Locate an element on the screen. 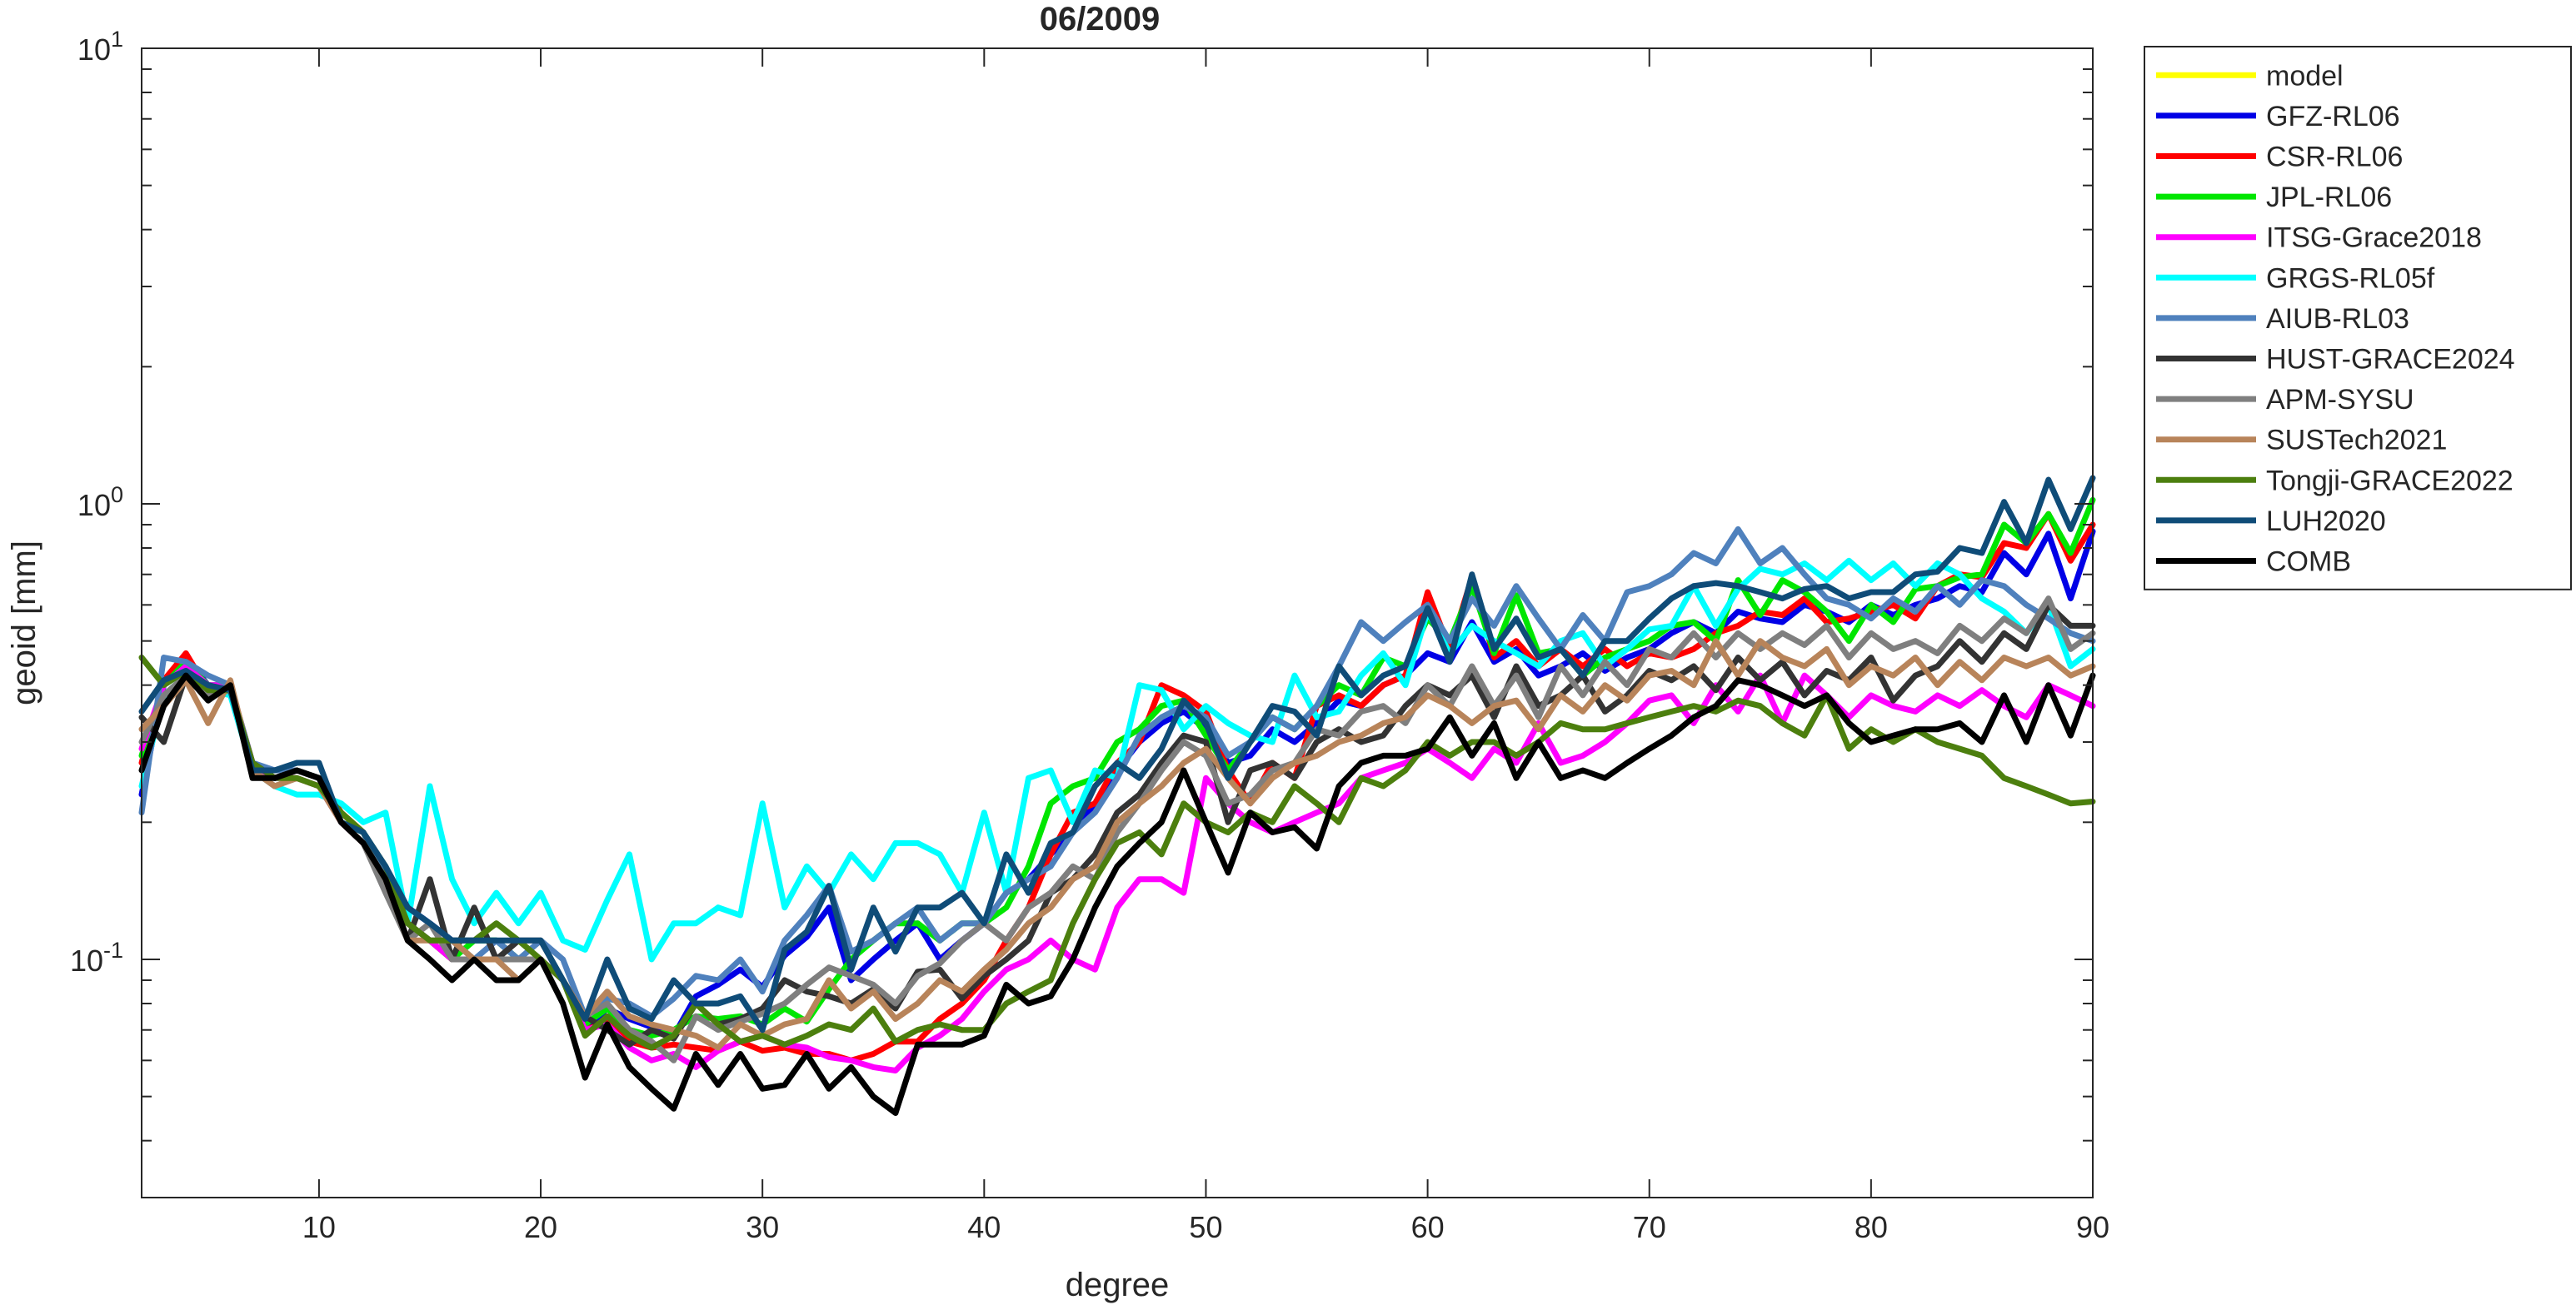 This screenshot has width=2576, height=1305. legend-label-gfz-rl06: GFZ-RL06 is located at coordinates (2333, 116).